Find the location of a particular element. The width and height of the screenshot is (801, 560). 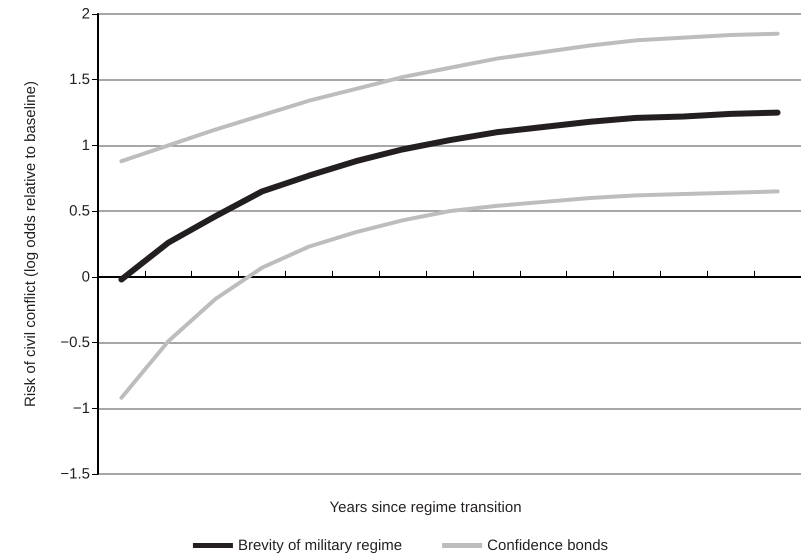

y-tick-label: 1.5 is located at coordinates (79, 79).